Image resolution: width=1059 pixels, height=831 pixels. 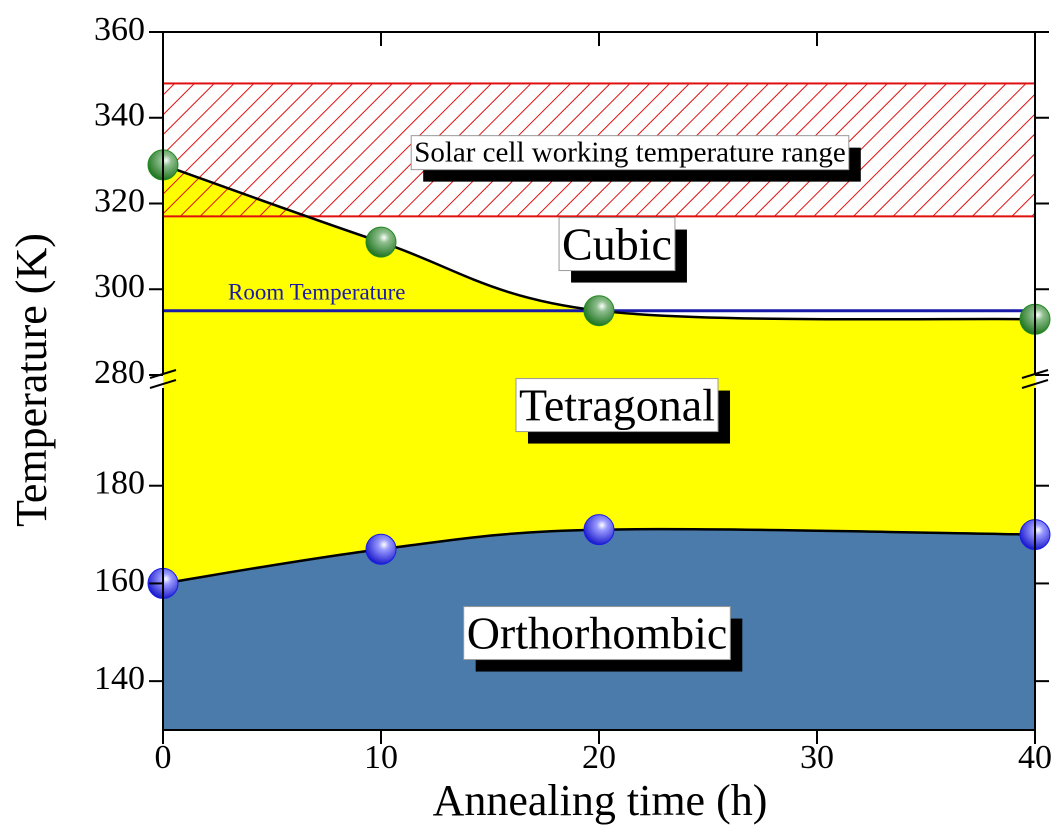 What do you see at coordinates (119, 286) in the screenshot?
I see `y-tick-label: 300` at bounding box center [119, 286].